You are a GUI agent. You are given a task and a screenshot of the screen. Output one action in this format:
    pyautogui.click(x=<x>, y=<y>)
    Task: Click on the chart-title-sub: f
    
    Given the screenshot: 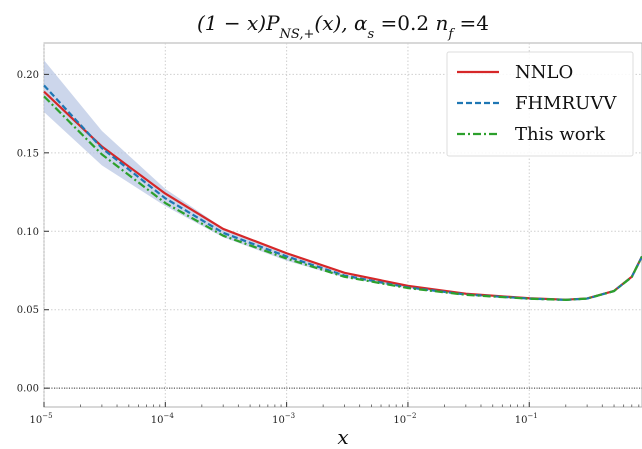 What is the action you would take?
    pyautogui.click(x=451, y=34)
    